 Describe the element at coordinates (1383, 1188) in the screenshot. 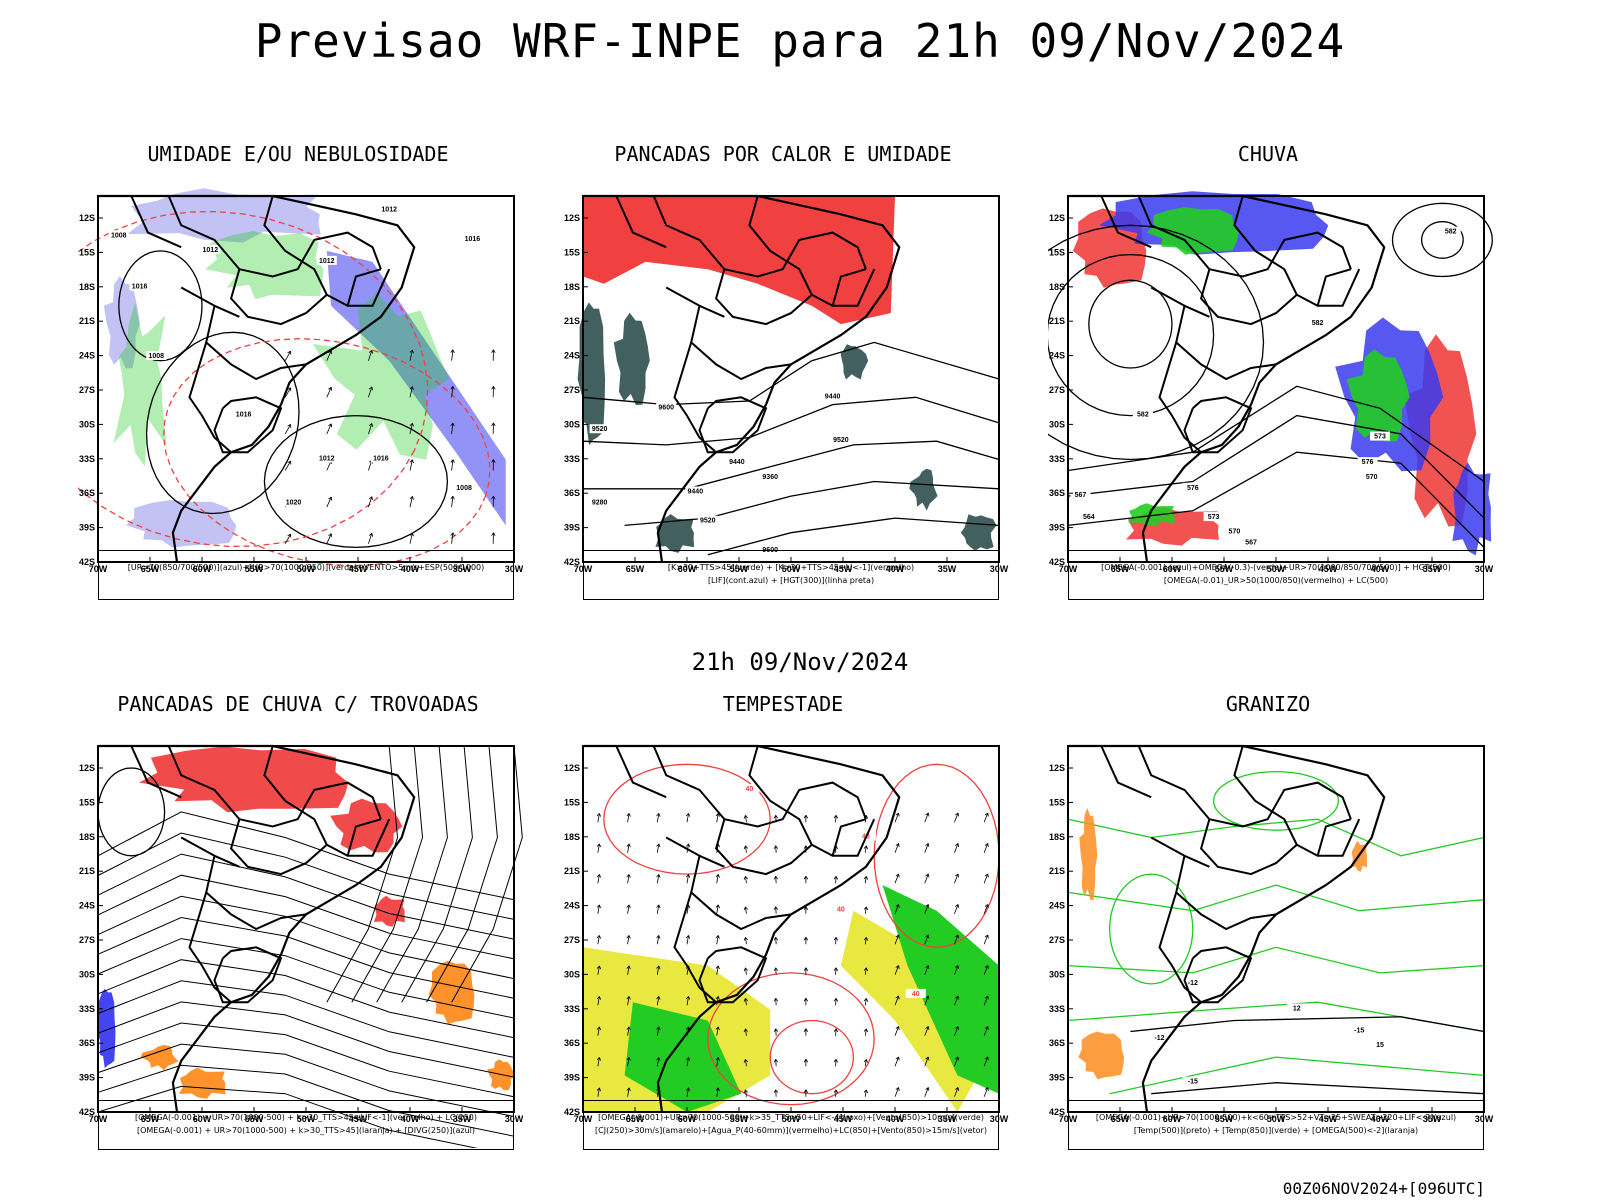

I see `run-label: 00Z06NOV2024+[096UTC]` at that location.